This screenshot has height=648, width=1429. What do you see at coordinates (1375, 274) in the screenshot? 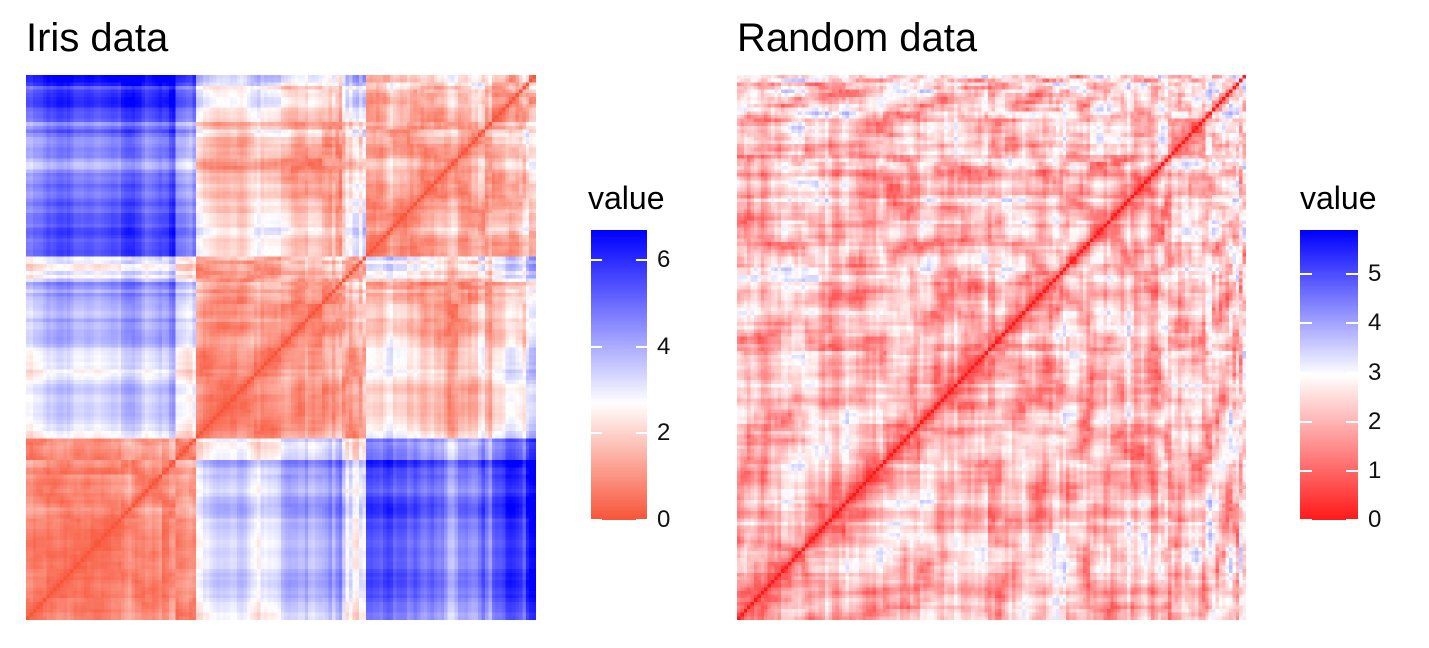
I see `colorbar-tick-label: 5` at bounding box center [1375, 274].